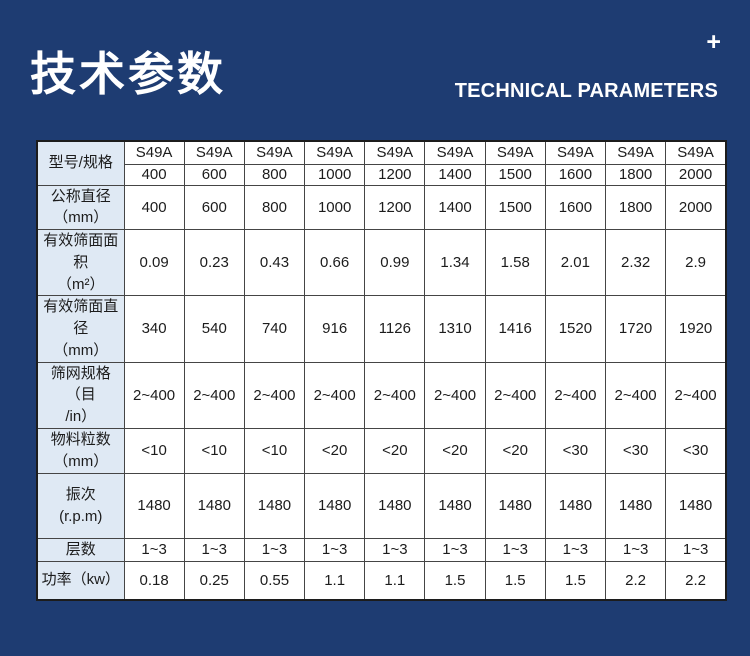 The height and width of the screenshot is (656, 750). I want to click on data-cell: 1200, so click(395, 207).